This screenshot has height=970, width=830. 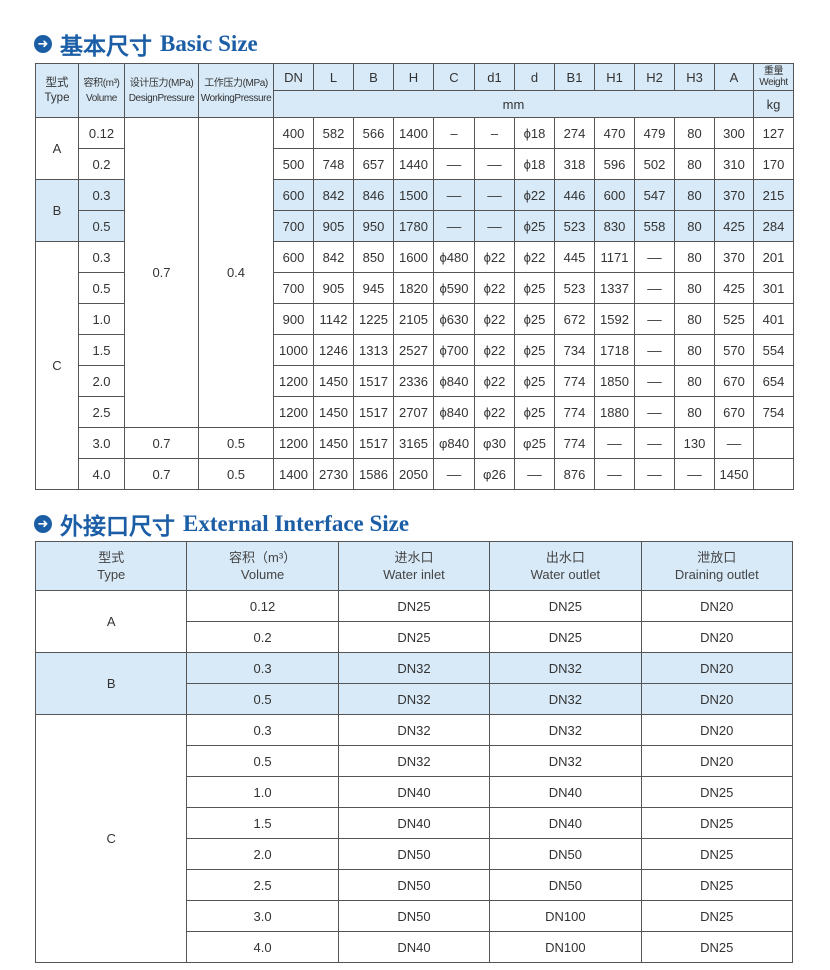 I want to click on cell-d: φ25, so click(x=534, y=443).